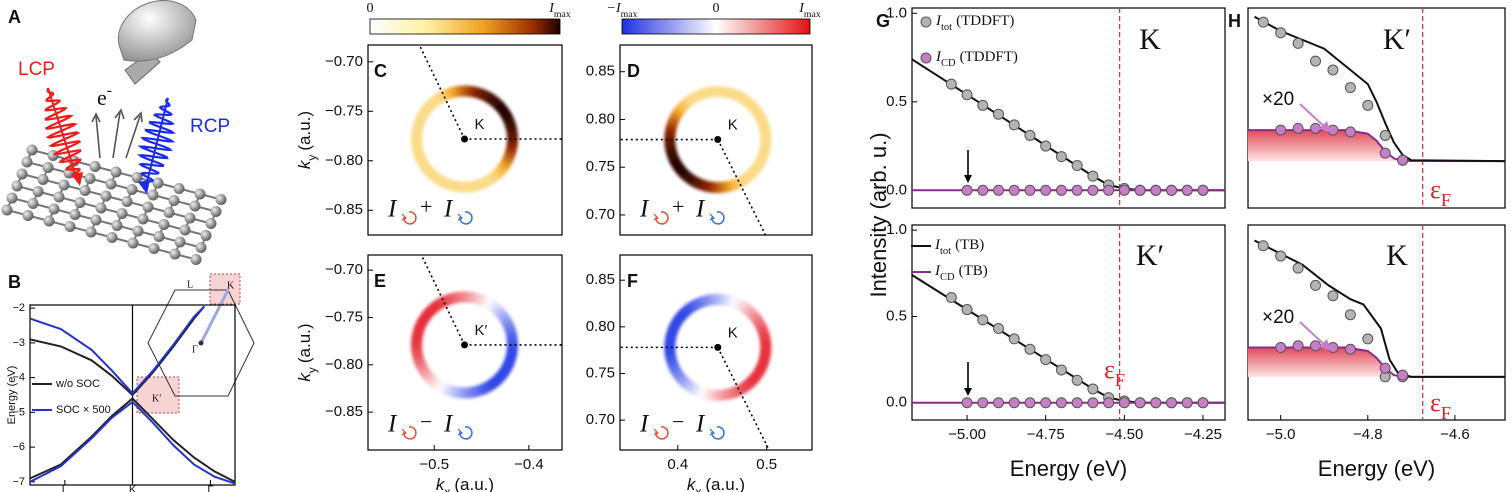  Describe the element at coordinates (559, 10) in the screenshot. I see `colorbar-label: Imax` at that location.